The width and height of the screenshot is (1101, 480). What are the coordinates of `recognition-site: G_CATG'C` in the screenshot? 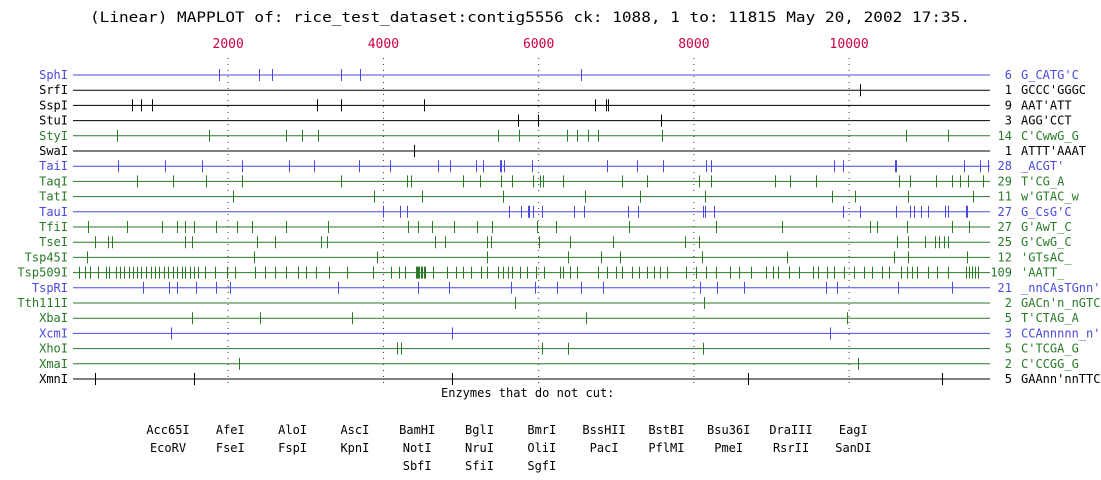 It's located at (1050, 75).